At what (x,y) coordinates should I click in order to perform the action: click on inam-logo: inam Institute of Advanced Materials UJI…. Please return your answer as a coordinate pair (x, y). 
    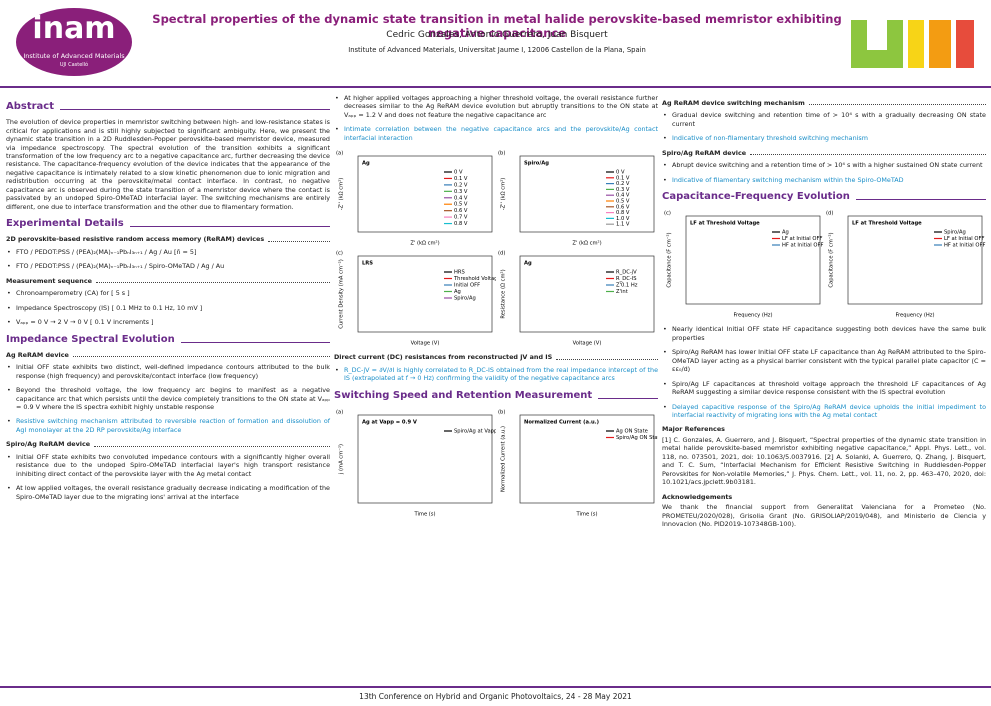
    Looking at the image, I should click on (74, 42).